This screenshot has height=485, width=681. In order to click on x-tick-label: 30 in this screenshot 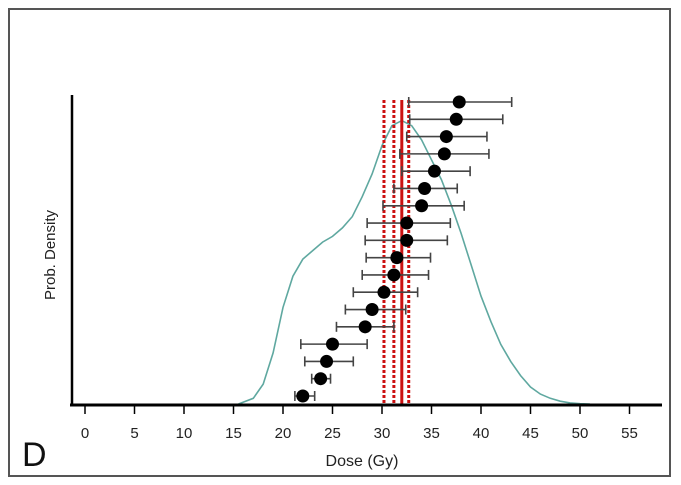, I will do `click(382, 433)`.